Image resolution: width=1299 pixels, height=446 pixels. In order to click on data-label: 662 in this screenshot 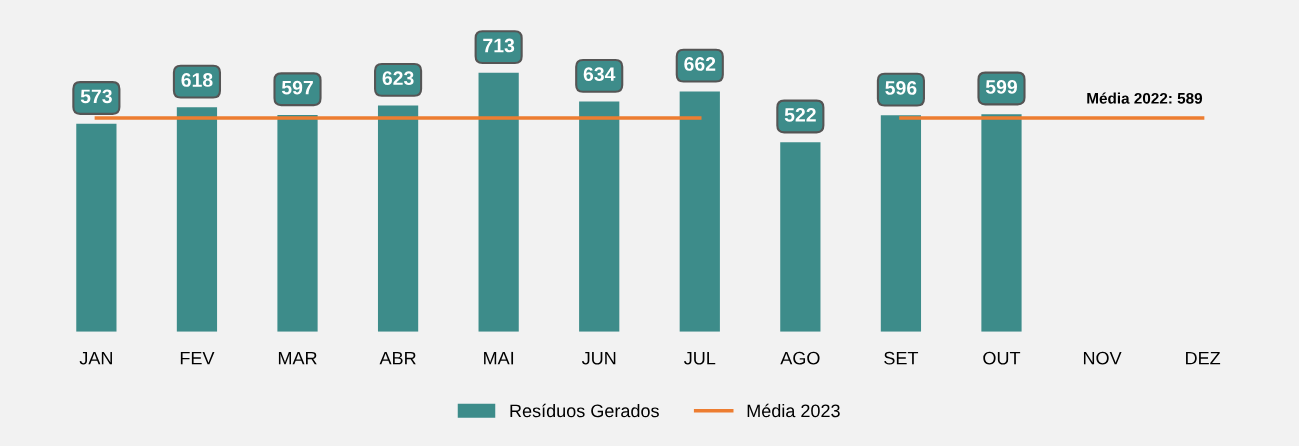, I will do `click(700, 64)`.